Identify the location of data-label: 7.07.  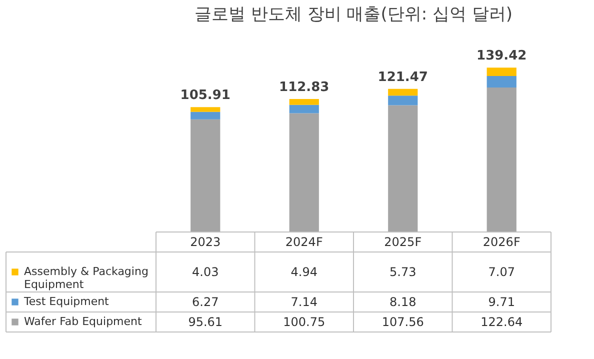
(501, 272).